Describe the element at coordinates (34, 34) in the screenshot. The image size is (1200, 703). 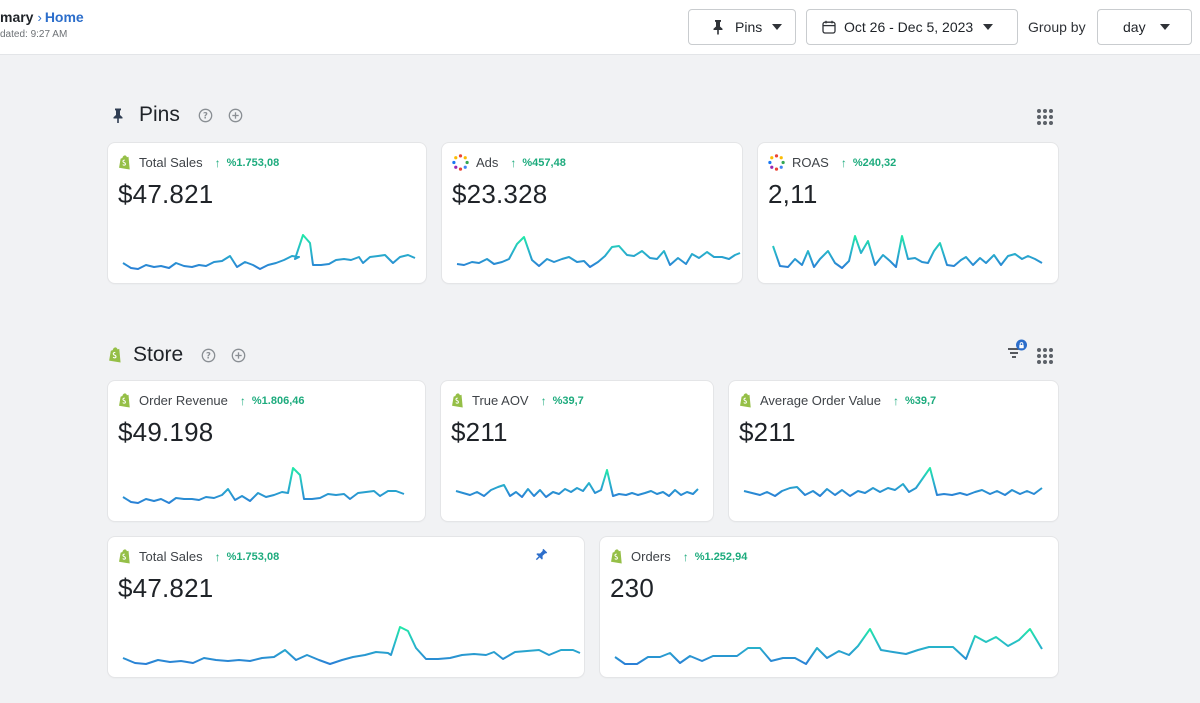
I see `last-updated-text: dated: 9:27 AM` at that location.